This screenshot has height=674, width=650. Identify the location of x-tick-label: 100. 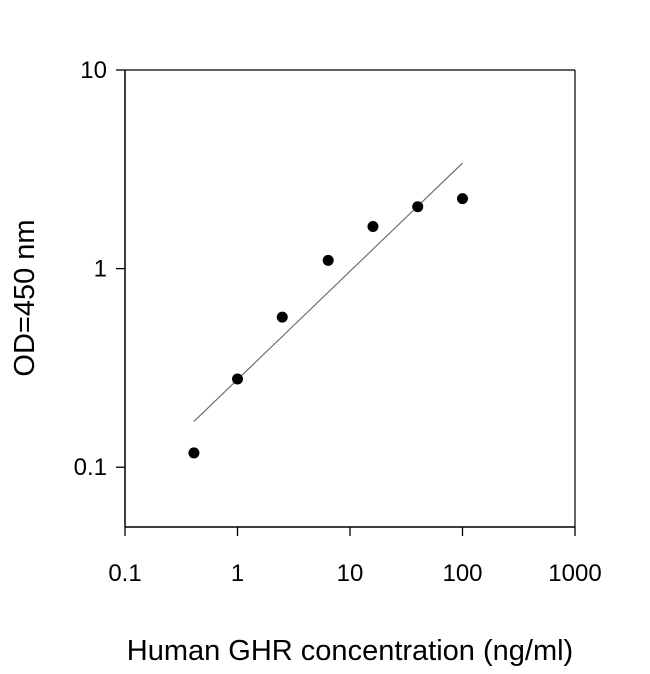
(462, 573).